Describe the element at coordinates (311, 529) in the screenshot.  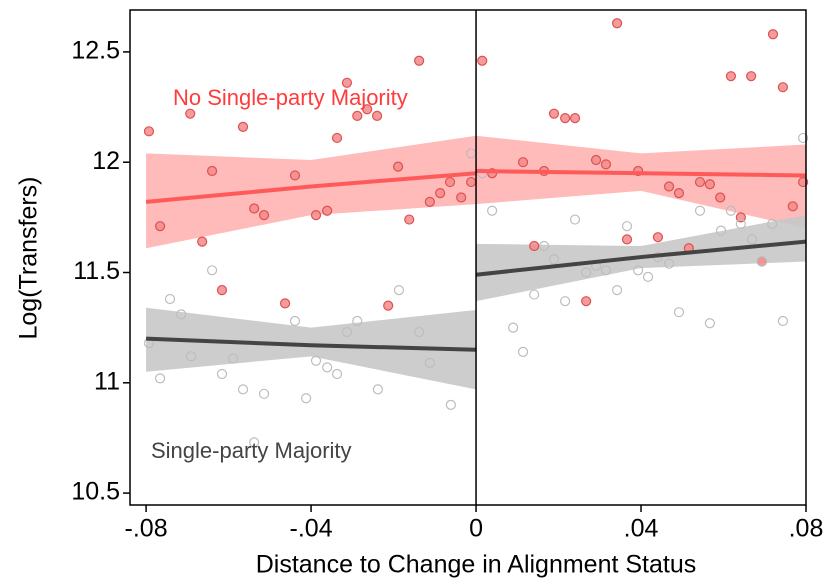
I see `x-tick-label: -.04` at that location.